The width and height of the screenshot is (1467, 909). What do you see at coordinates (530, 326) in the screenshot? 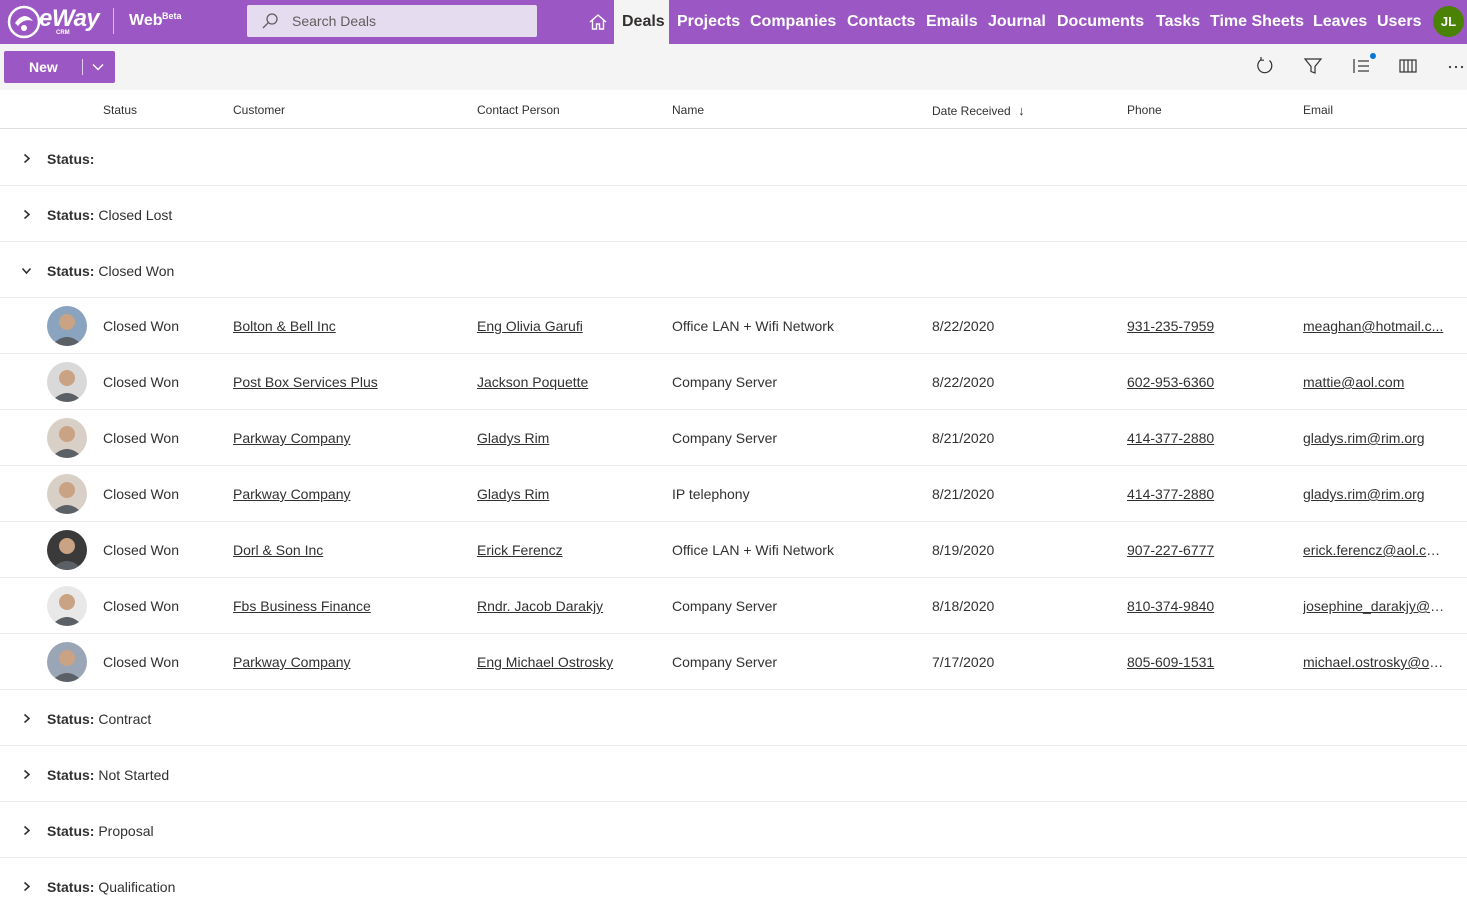
I see `contact-person-link: Eng Olivia Garufi` at bounding box center [530, 326].